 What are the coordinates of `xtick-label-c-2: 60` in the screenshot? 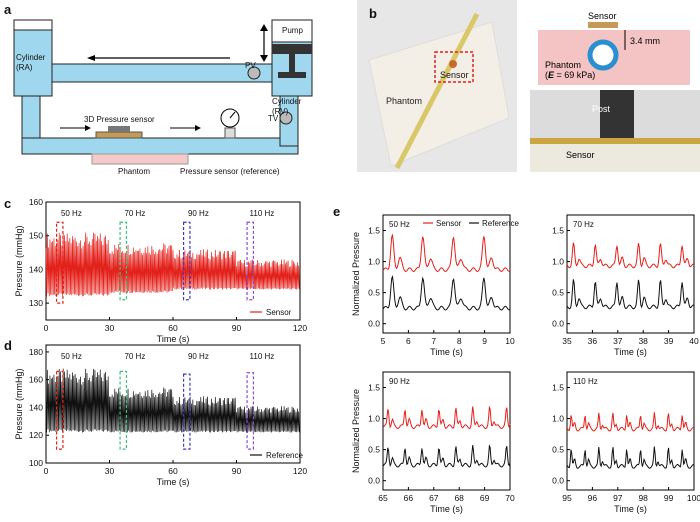 It's located at (173, 328).